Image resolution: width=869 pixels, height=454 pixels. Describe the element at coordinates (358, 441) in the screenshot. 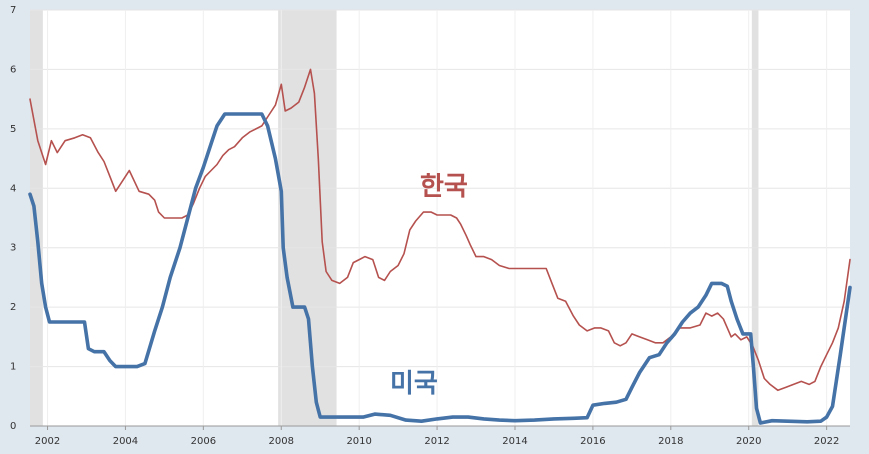

I see `x-tick-label-4: 2010` at that location.